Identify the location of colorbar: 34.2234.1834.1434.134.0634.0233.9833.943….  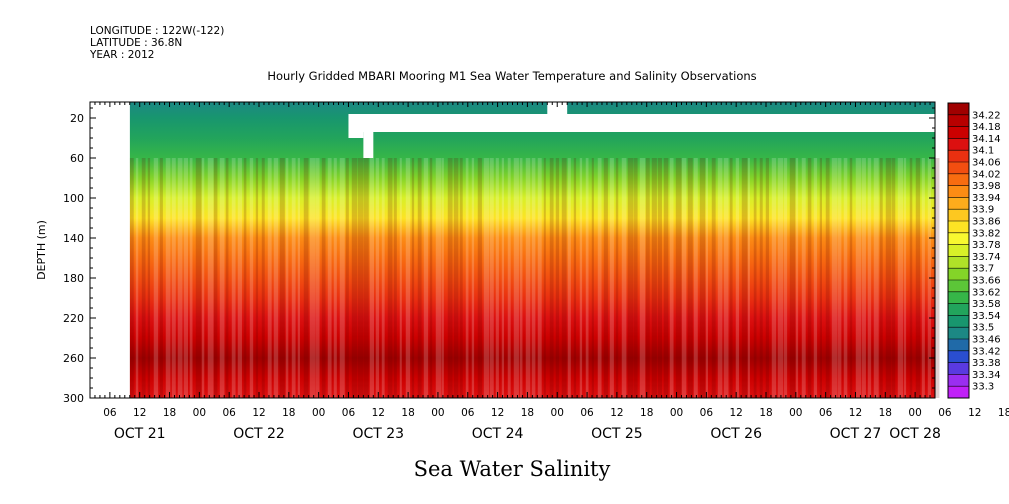
(974, 250).